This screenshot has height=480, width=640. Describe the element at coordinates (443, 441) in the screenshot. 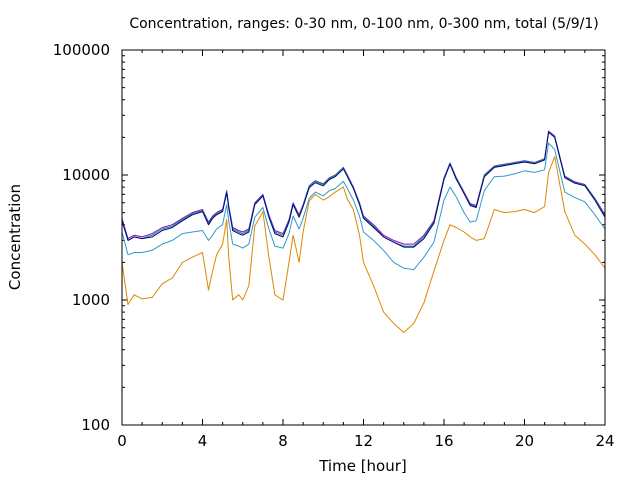

I see `x-tick-label: 16` at that location.